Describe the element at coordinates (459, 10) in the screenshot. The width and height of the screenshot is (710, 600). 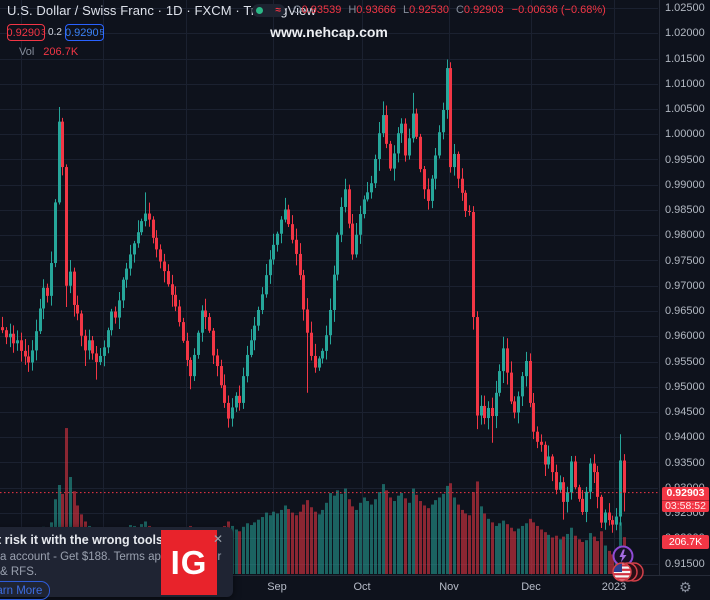
I see `close-label: C` at that location.